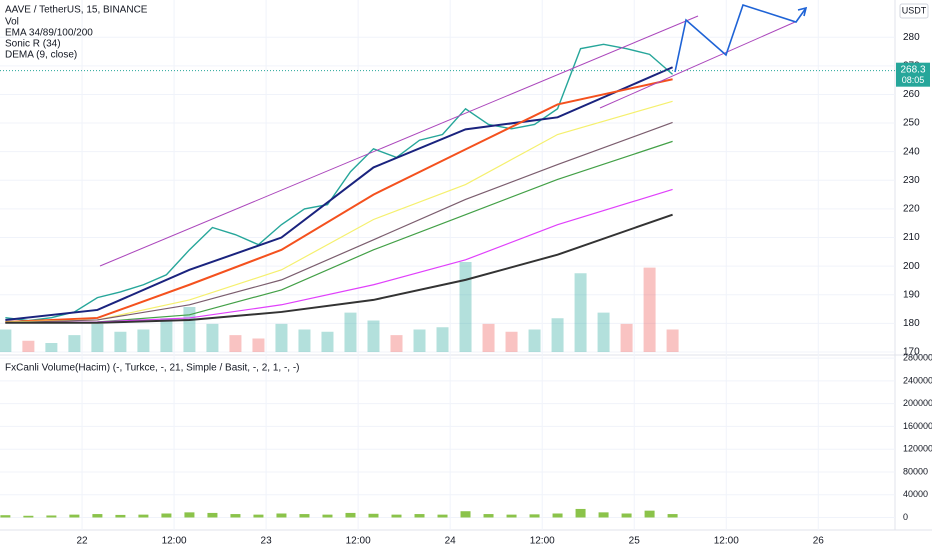 The image size is (932, 550). What do you see at coordinates (917, 449) in the screenshot?
I see `y-tick-label: 120000` at bounding box center [917, 449].